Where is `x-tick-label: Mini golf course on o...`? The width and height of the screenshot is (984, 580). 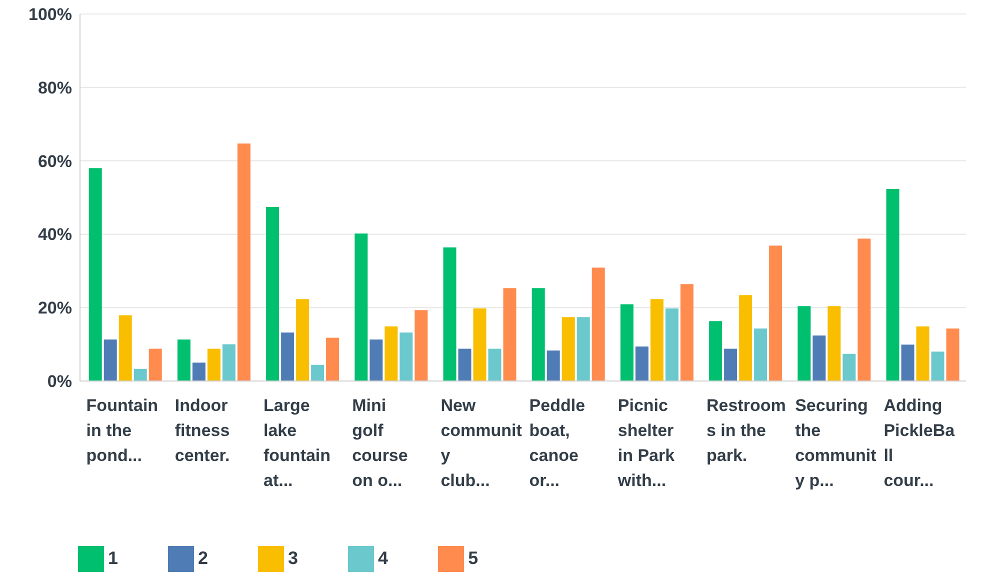
x-tick-label: Mini golf course on o... is located at coordinates (380, 443).